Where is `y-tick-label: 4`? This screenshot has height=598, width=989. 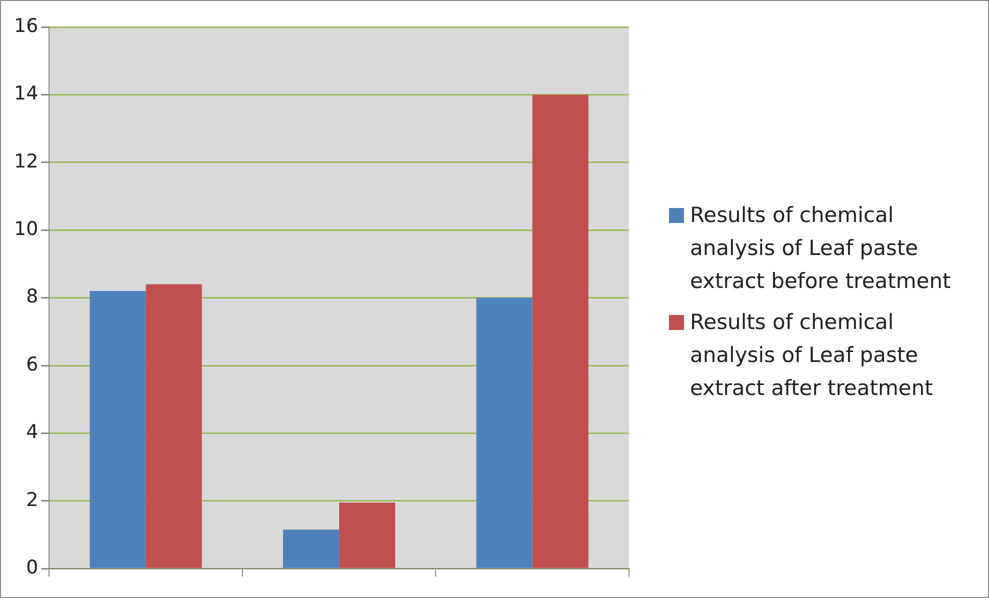 y-tick-label: 4 is located at coordinates (32, 432).